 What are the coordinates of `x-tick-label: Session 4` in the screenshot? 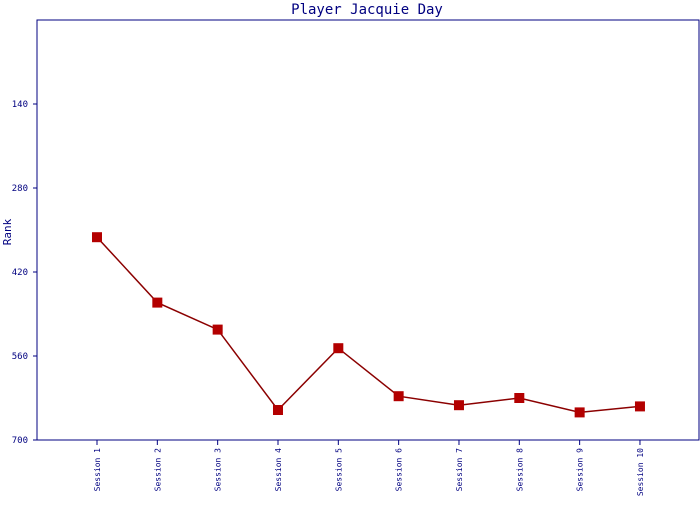 It's located at (278, 470).